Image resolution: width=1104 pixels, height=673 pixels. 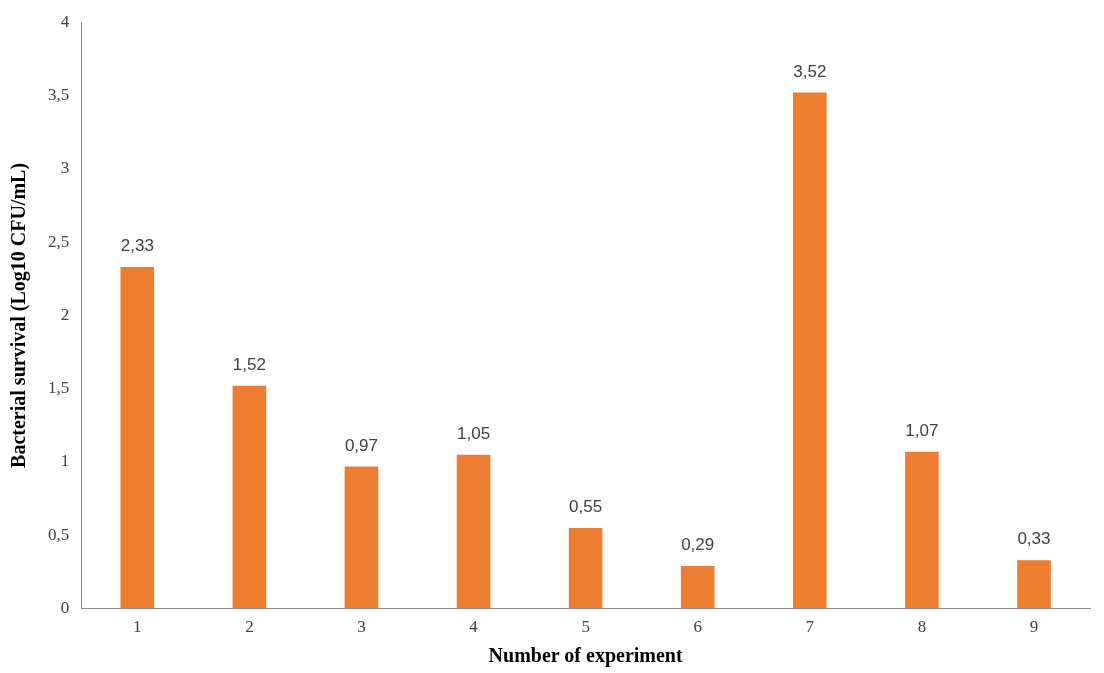 I want to click on x-tick-label: 5, so click(x=585, y=627).